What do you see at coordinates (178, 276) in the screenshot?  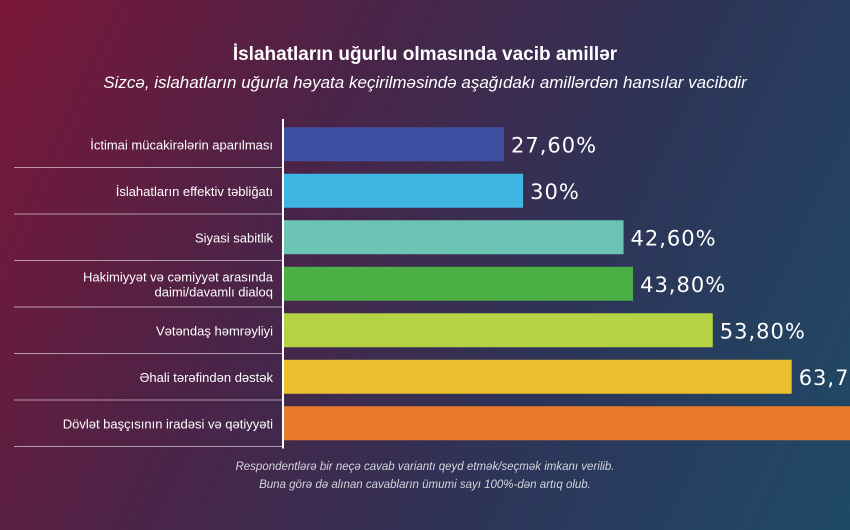 I see `category-label: Hakimiyyət və cəmiyyət arasında` at bounding box center [178, 276].